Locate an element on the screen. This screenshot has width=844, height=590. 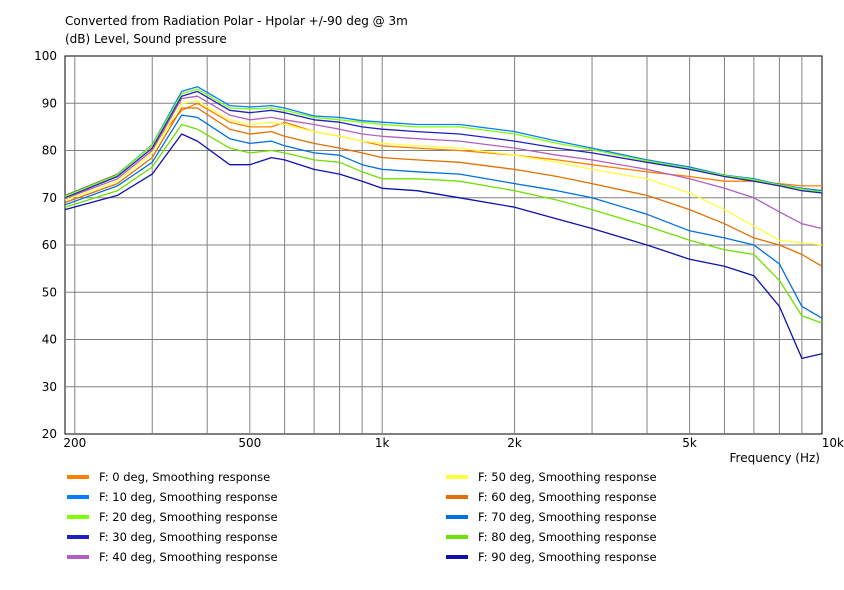
legend-item: F: 30 deg, Smoothing response is located at coordinates (172, 537).